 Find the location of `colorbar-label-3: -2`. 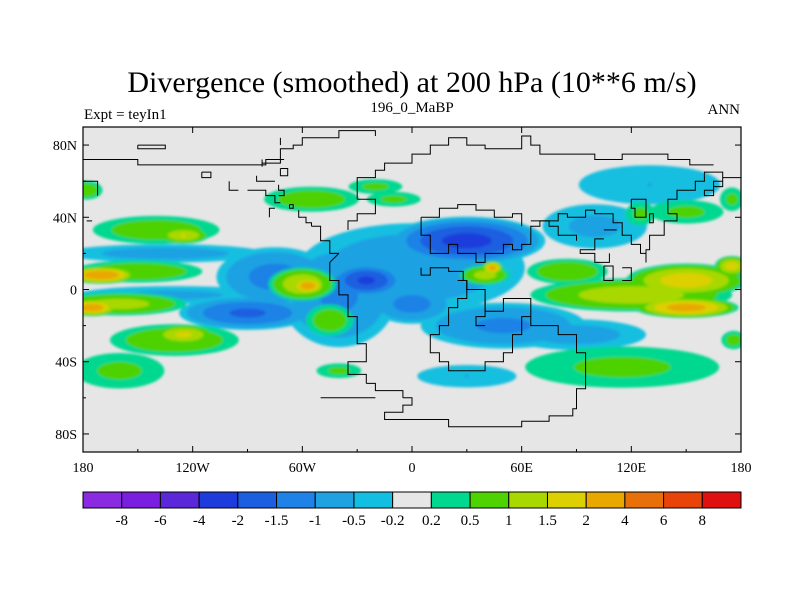

colorbar-label-3: -2 is located at coordinates (238, 521).